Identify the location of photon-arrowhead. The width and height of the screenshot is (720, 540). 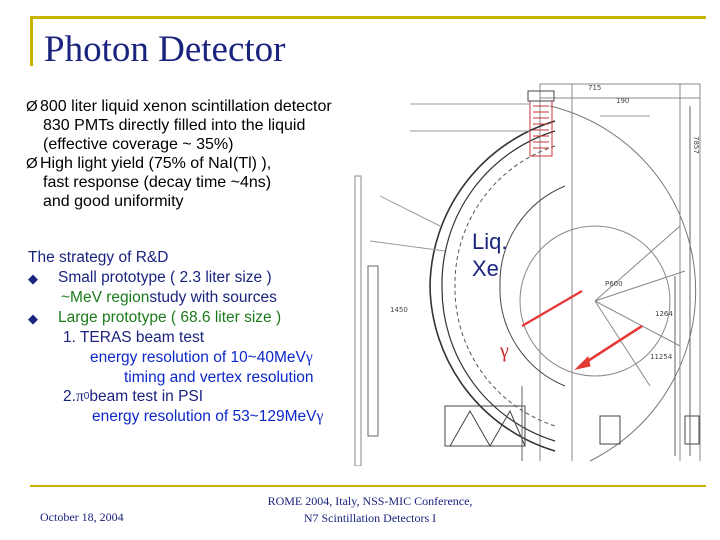
(582, 363).